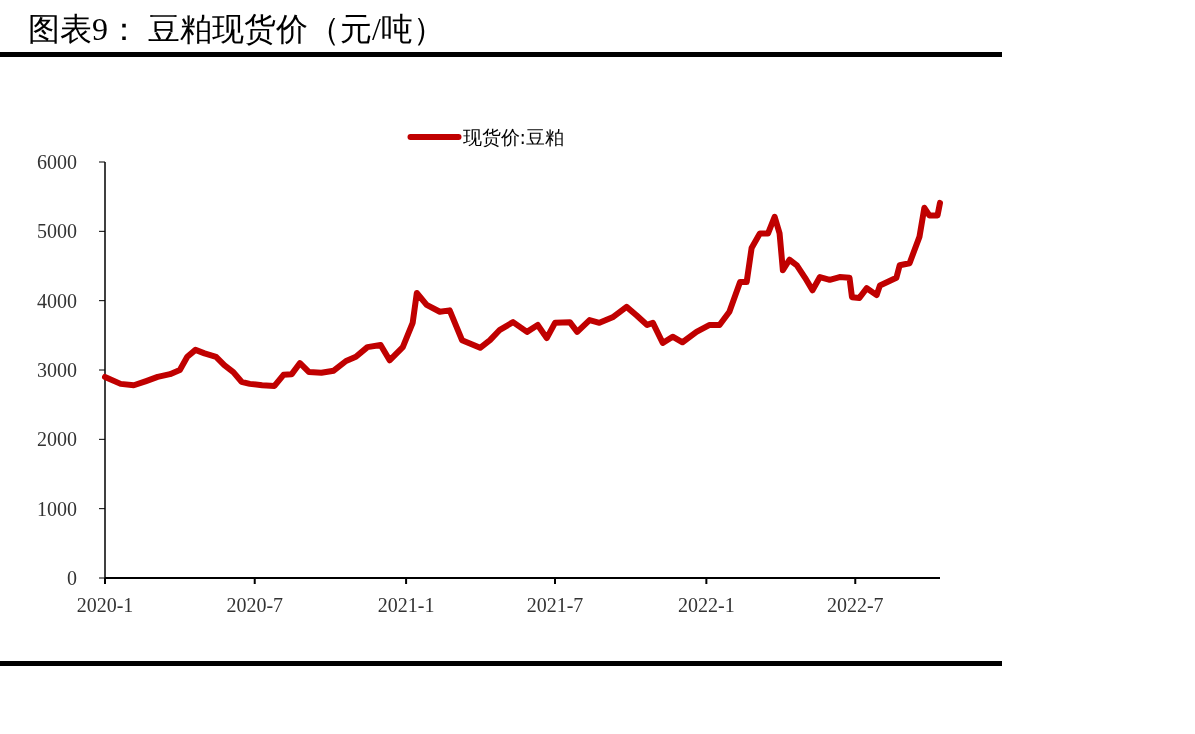  Describe the element at coordinates (105, 605) in the screenshot. I see `x-tick-label: 2020-1` at that location.